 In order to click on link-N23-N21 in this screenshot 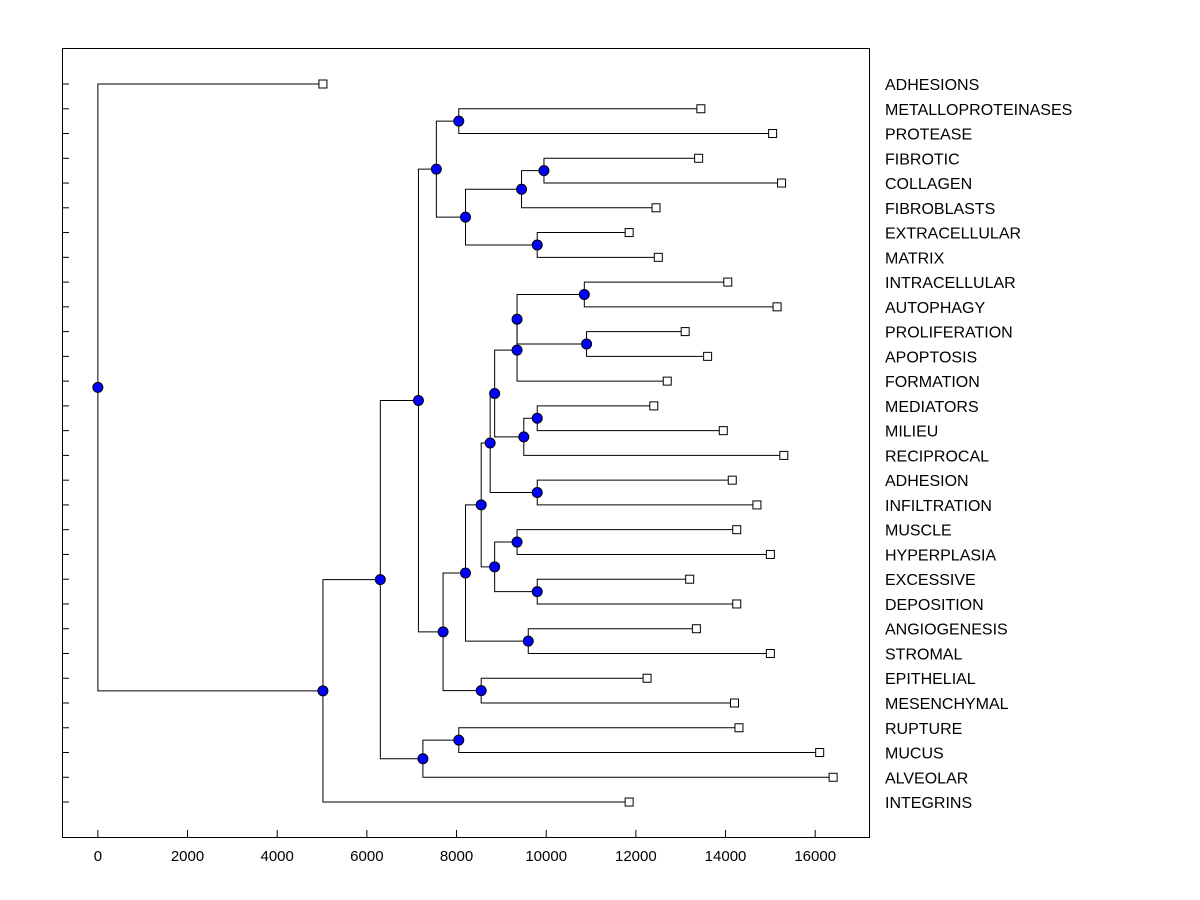, I will do `click(454, 602)`.